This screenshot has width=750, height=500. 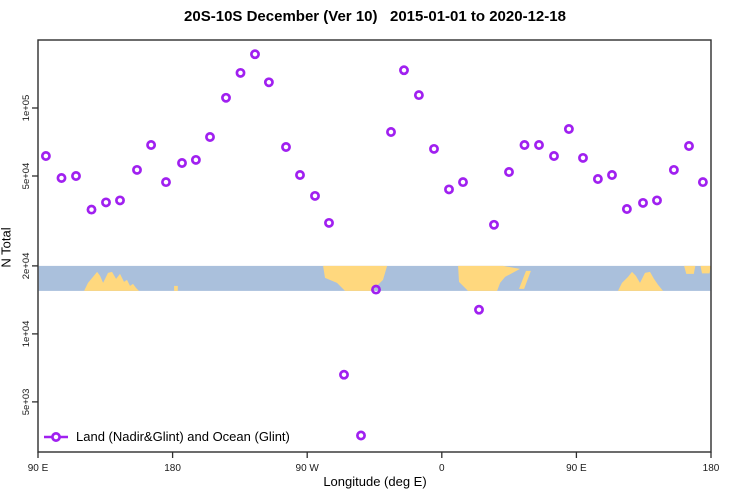 What do you see at coordinates (442, 468) in the screenshot?
I see `x-tick-label: 0` at bounding box center [442, 468].